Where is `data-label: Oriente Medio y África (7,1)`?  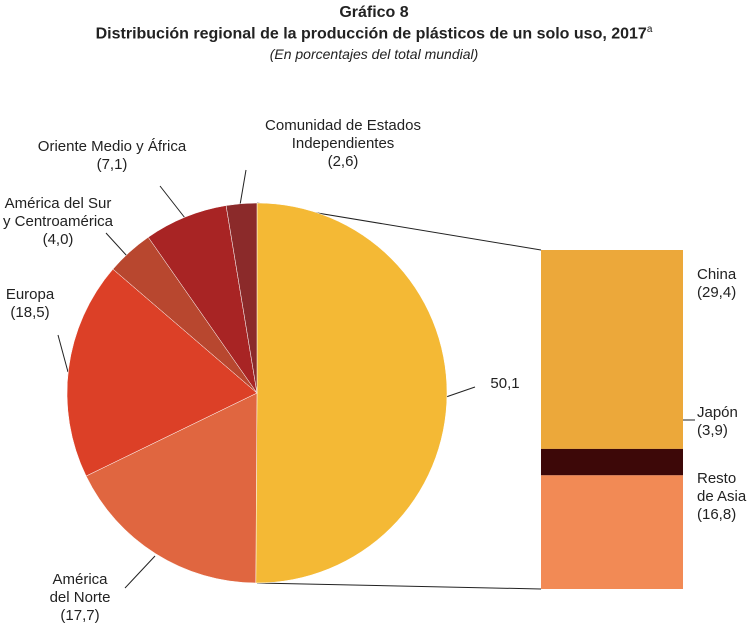 data-label: Oriente Medio y África (7,1) is located at coordinates (112, 156).